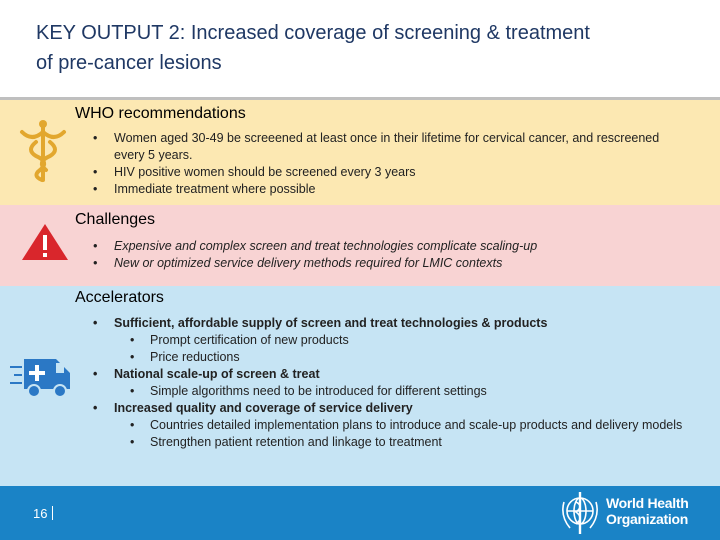  What do you see at coordinates (647, 503) in the screenshot?
I see `logo-text: World Health` at bounding box center [647, 503].